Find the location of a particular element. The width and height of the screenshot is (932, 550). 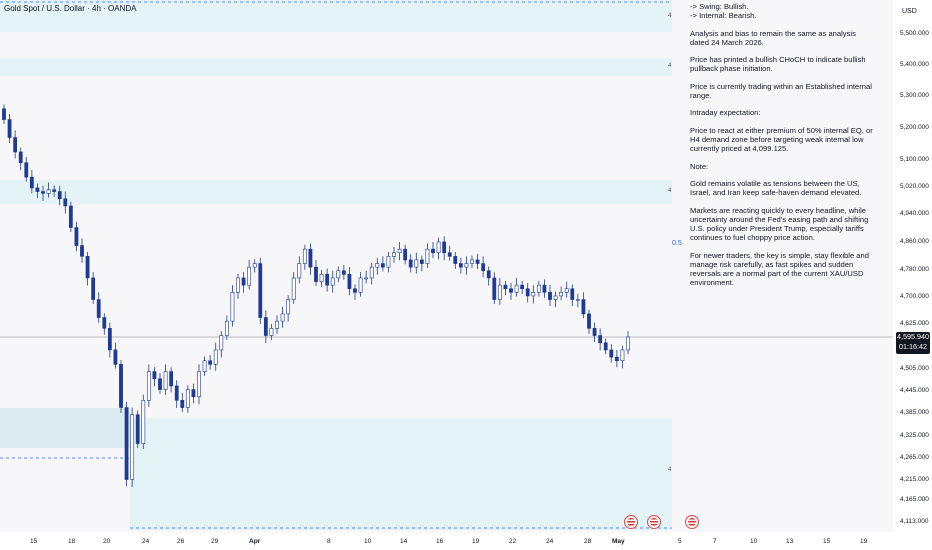

price-tick: 4,165.000 is located at coordinates (914, 499).